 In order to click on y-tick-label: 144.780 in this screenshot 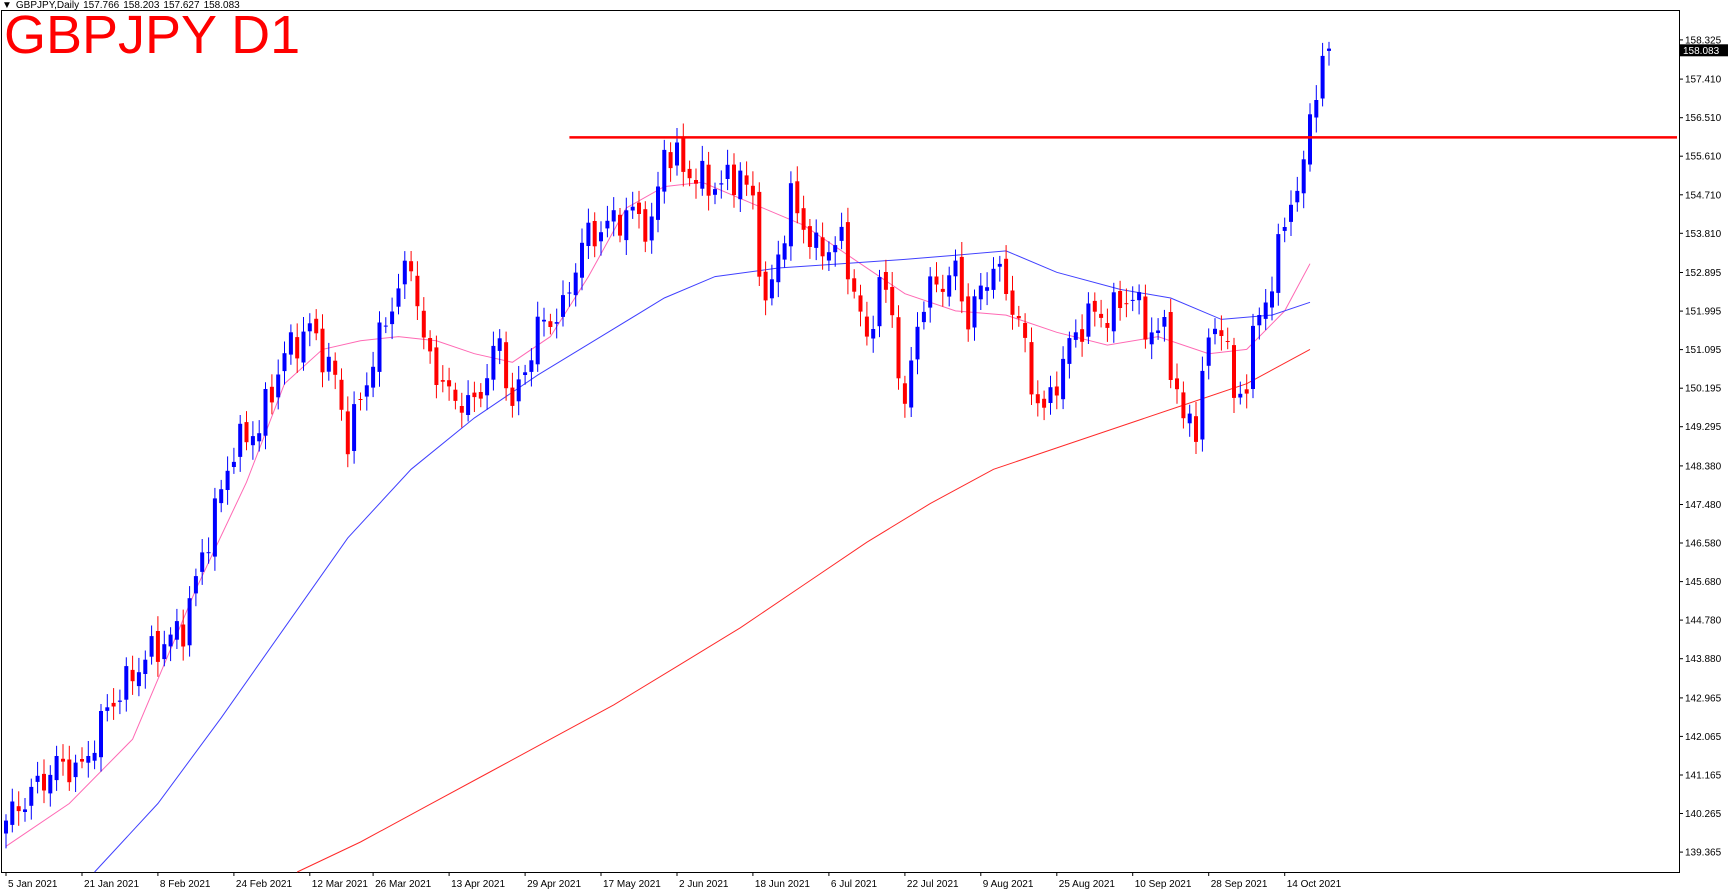, I will do `click(1703, 621)`.